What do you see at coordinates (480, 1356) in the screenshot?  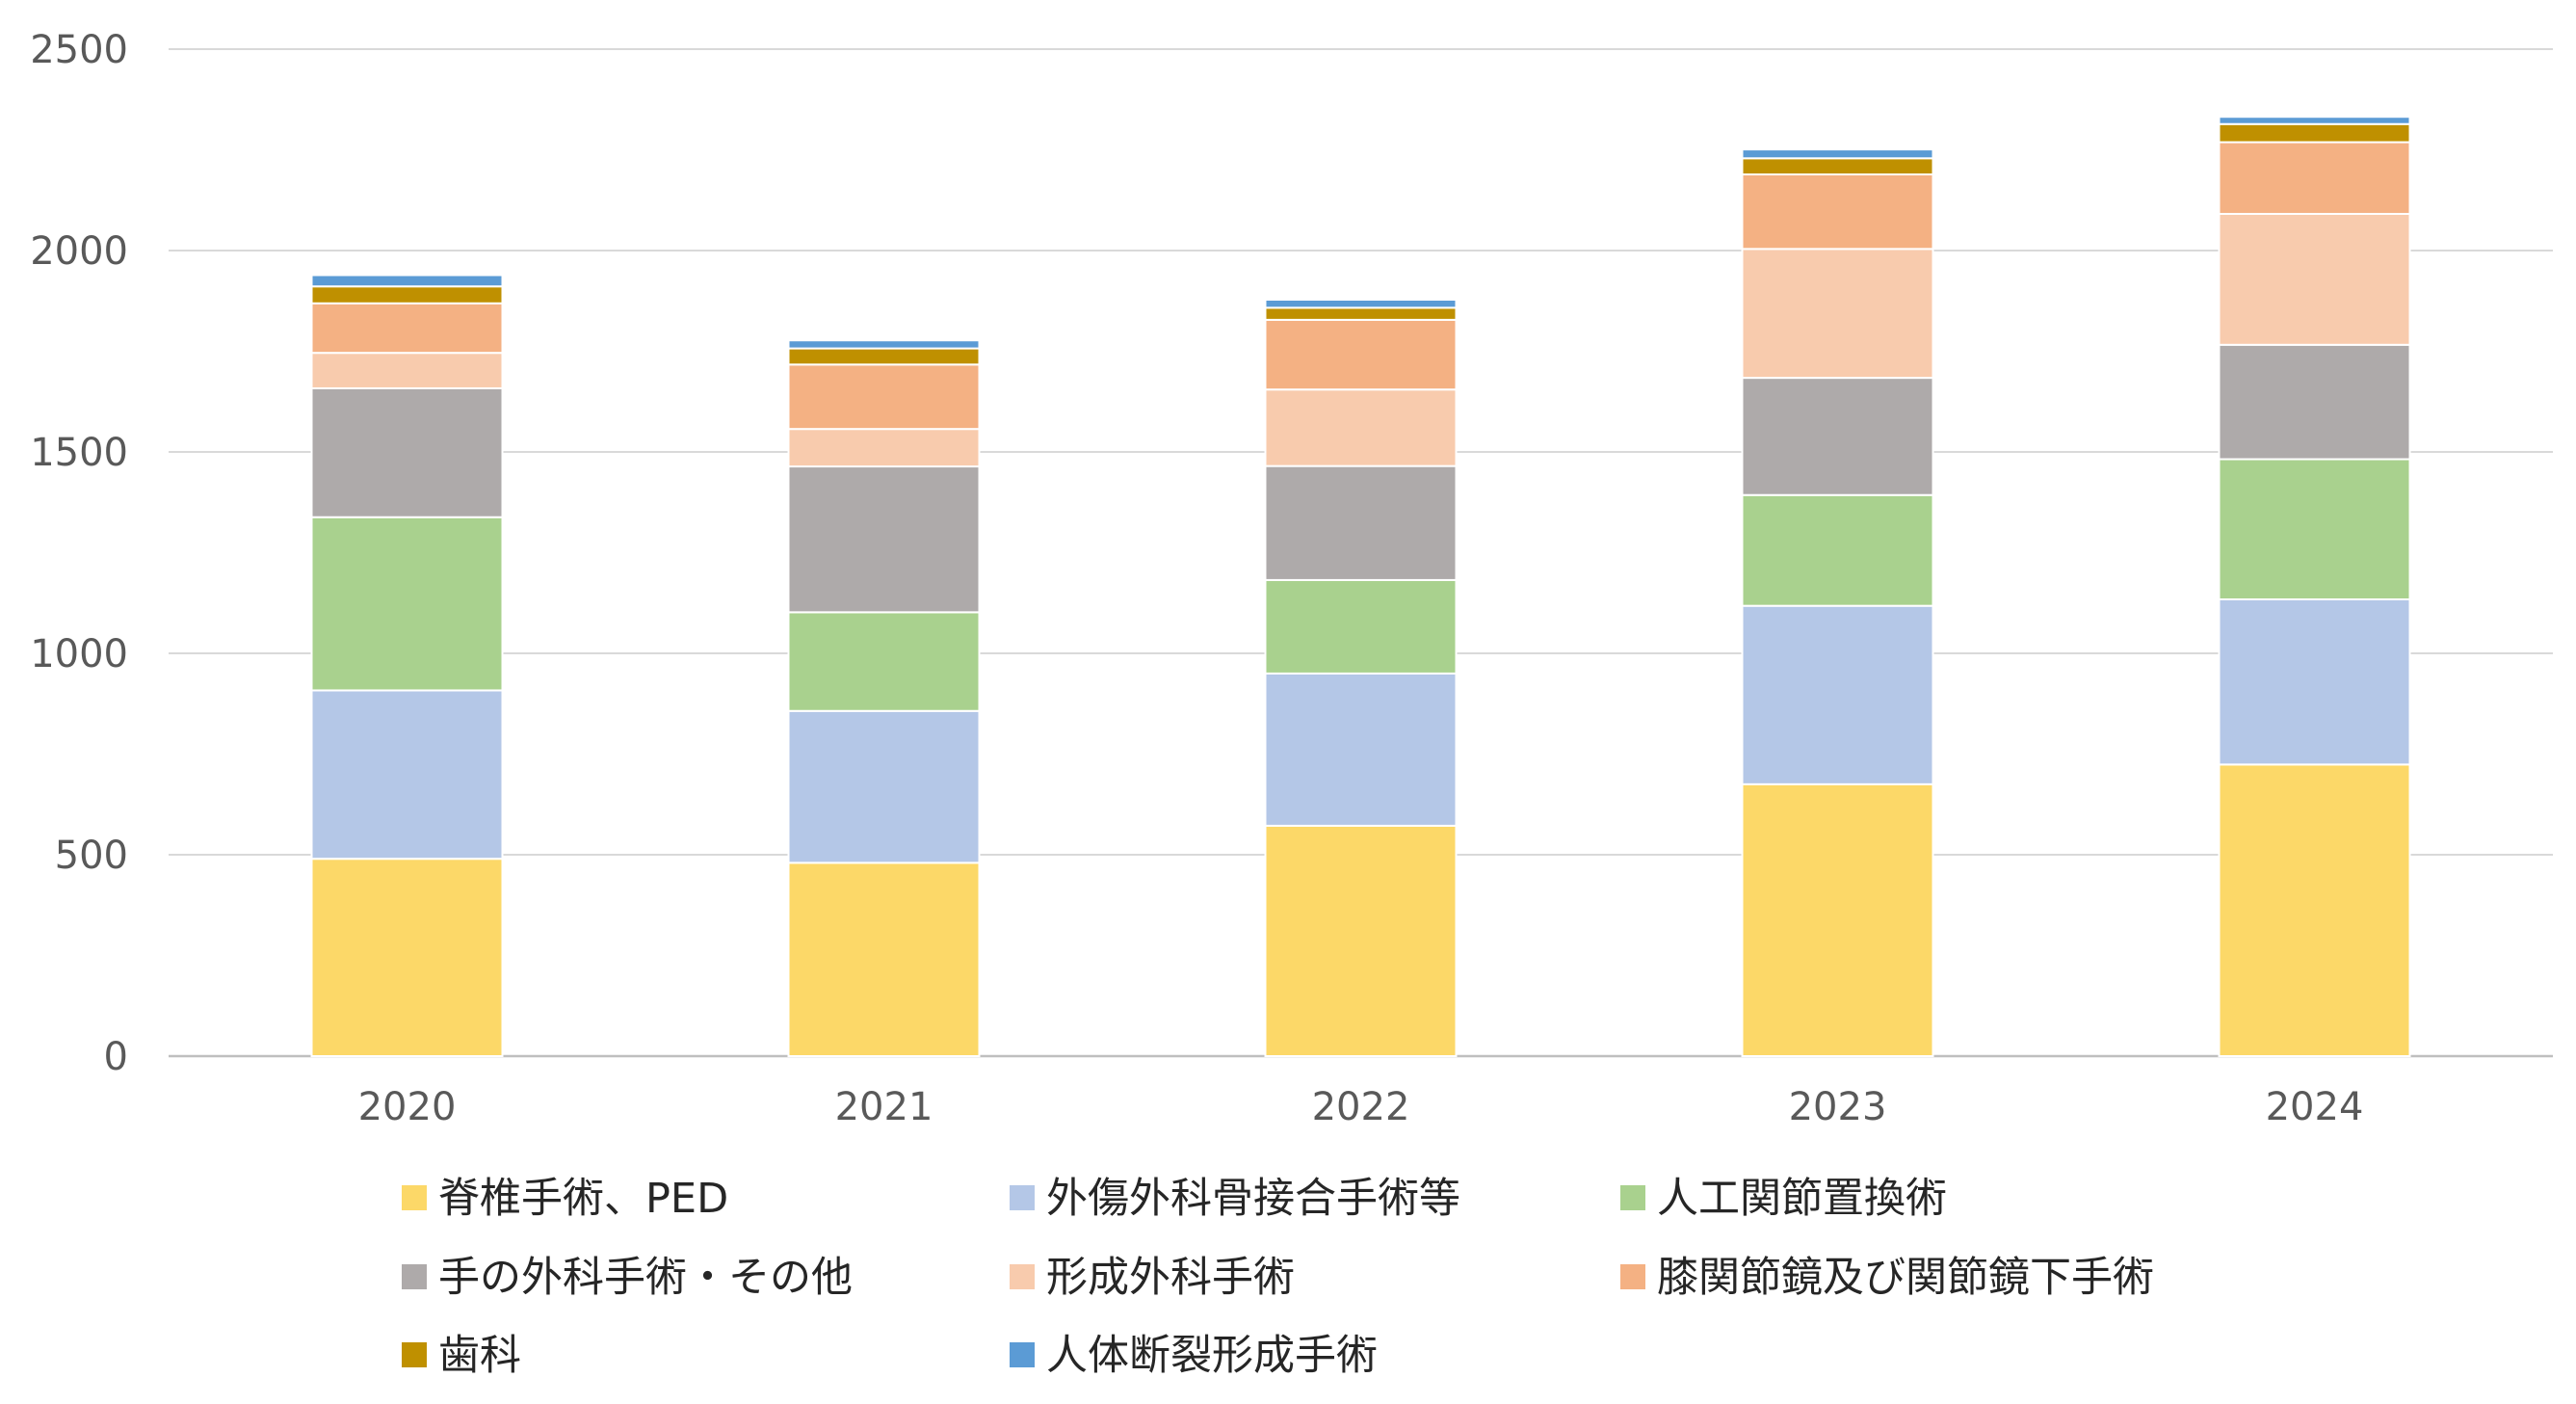 I see `legend-label: 歯科` at bounding box center [480, 1356].